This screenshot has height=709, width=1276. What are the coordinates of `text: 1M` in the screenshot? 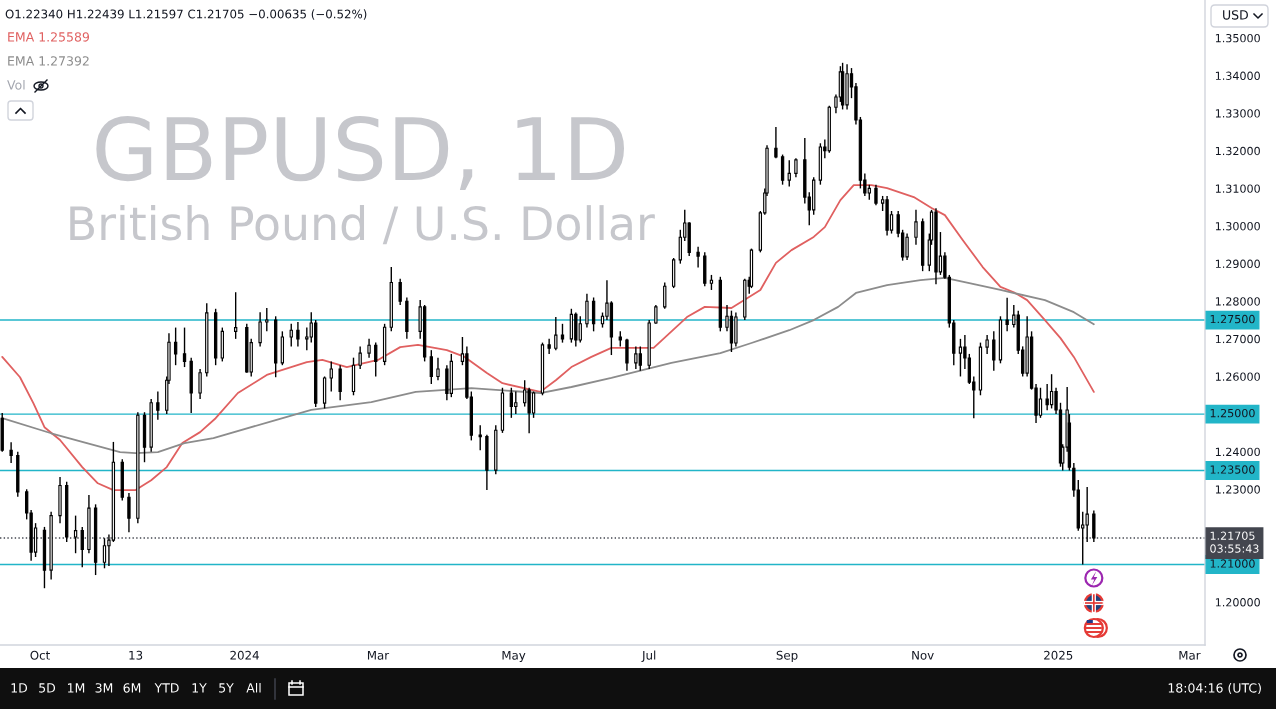 It's located at (76, 688).